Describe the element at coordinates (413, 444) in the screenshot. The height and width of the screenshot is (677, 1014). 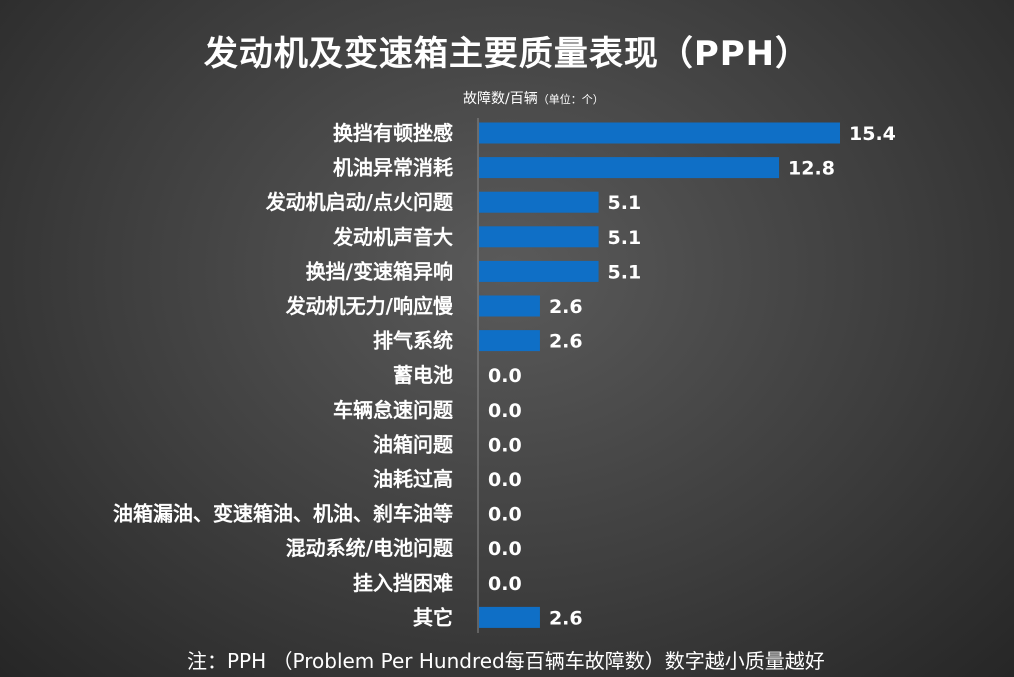
I see `category-label: 油箱问题` at that location.